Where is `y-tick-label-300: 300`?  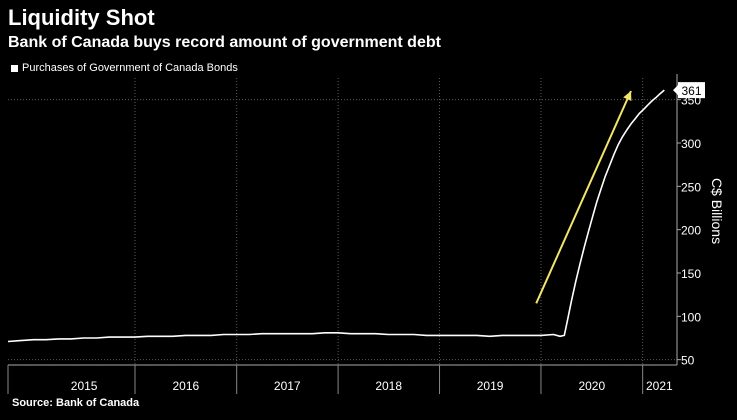 y-tick-label-300: 300 is located at coordinates (691, 144).